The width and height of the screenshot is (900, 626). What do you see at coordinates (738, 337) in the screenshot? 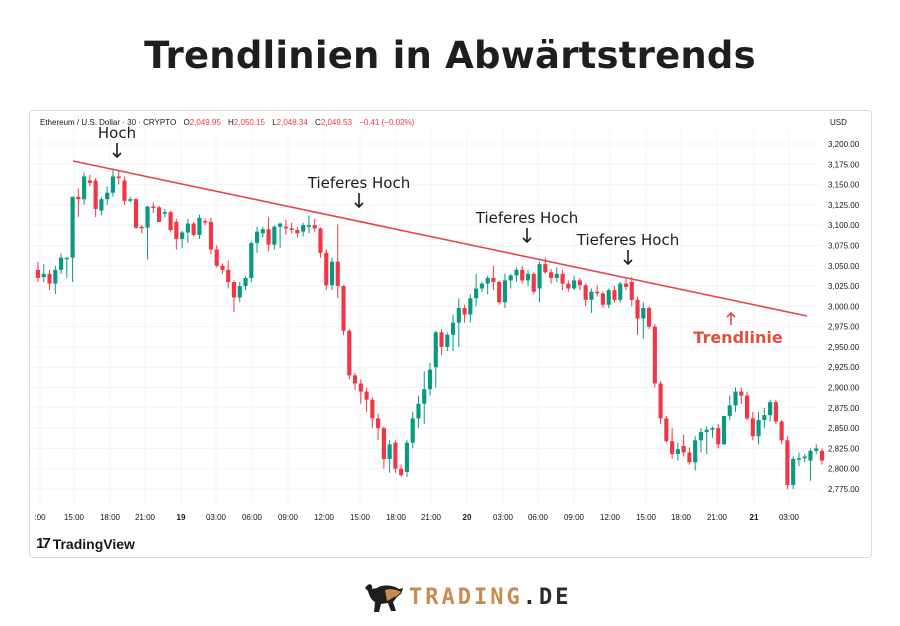
I see `svg-text: Trendlinie` at bounding box center [738, 337].